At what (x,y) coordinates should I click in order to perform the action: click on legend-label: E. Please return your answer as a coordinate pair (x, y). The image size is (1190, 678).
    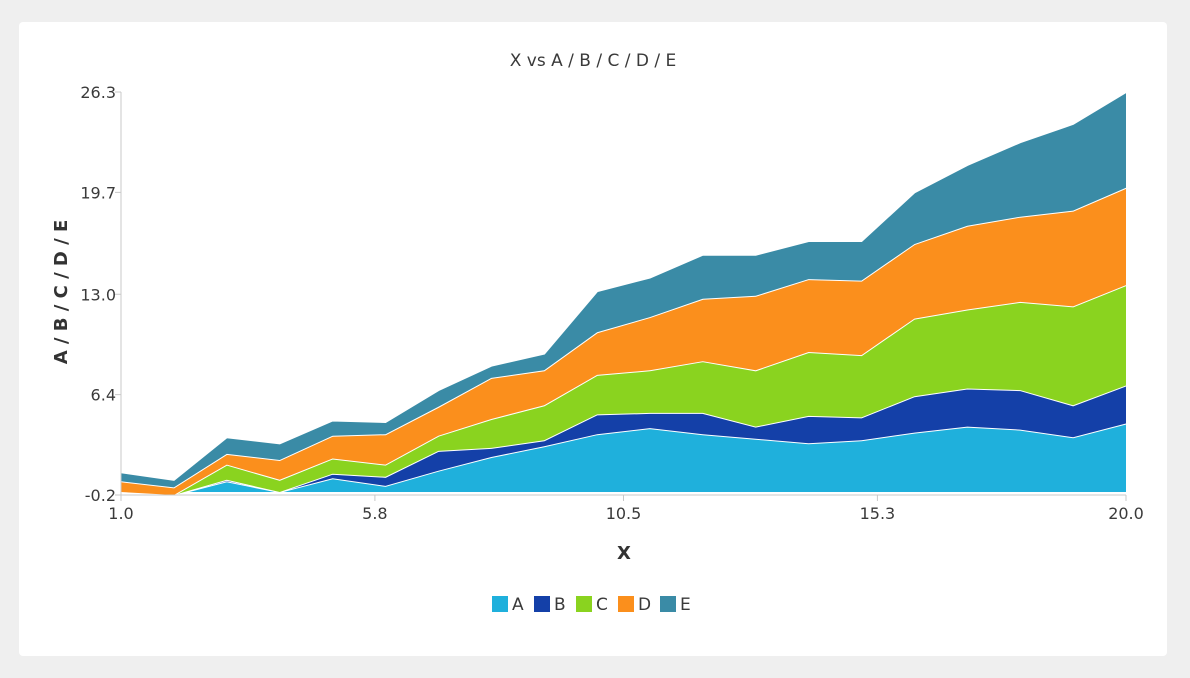
    Looking at the image, I should click on (685, 605).